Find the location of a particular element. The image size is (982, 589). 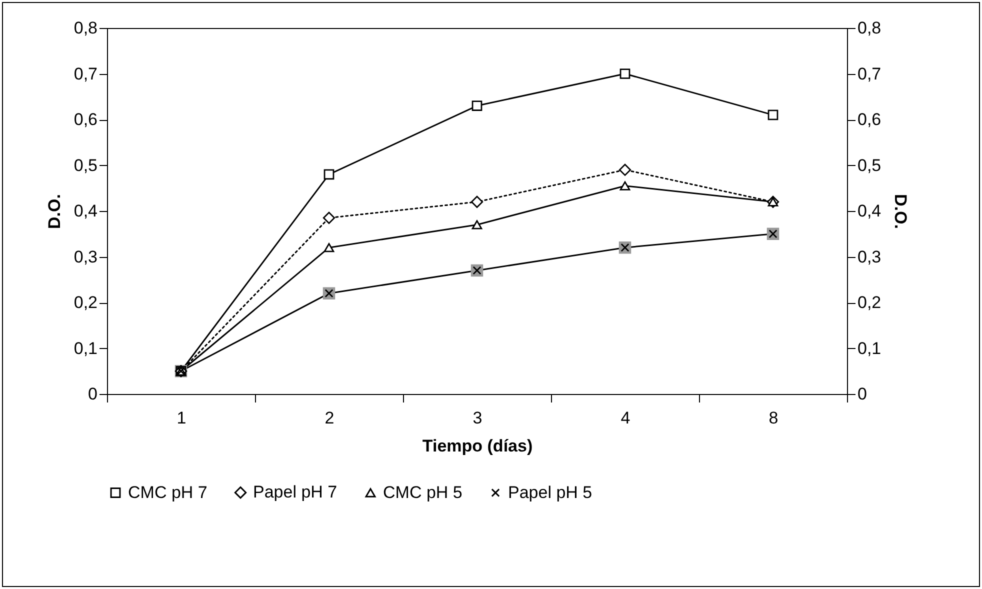

legend-label: CMC pH 7 is located at coordinates (168, 492).